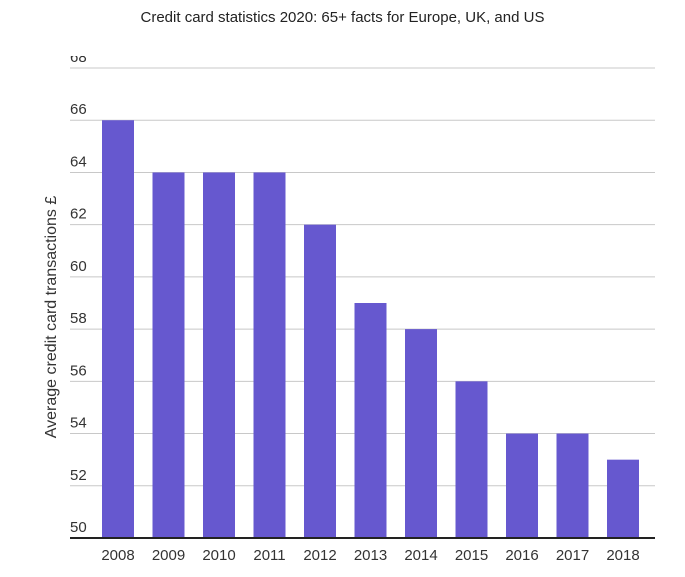 Image resolution: width=685 pixels, height=577 pixels. Describe the element at coordinates (521, 555) in the screenshot. I see `x-tick-label: 2016` at that location.